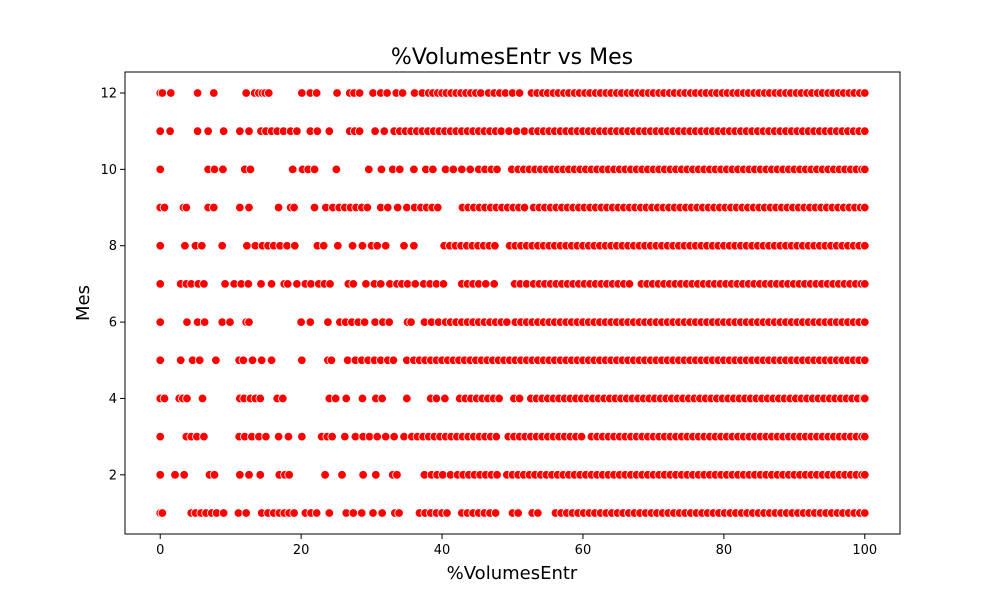 This screenshot has width=1000, height=600. What do you see at coordinates (83, 303) in the screenshot?
I see `y-axis-label: Mes` at bounding box center [83, 303].